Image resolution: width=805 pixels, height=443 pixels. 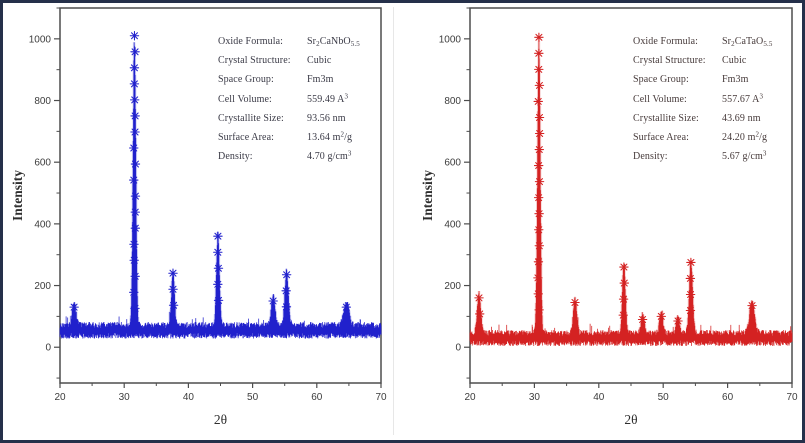 I want to click on annotation-row: Cell Volume: 559.49 A3, so click(x=306, y=99).